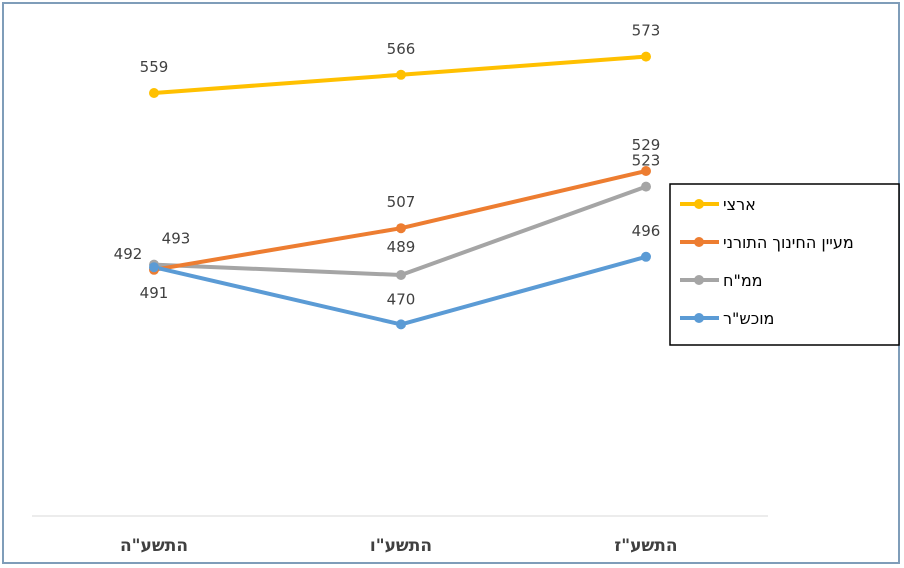 Image resolution: width=904 pixels, height=568 pixels. I want to click on data-label-2-0: 493, so click(176, 239).